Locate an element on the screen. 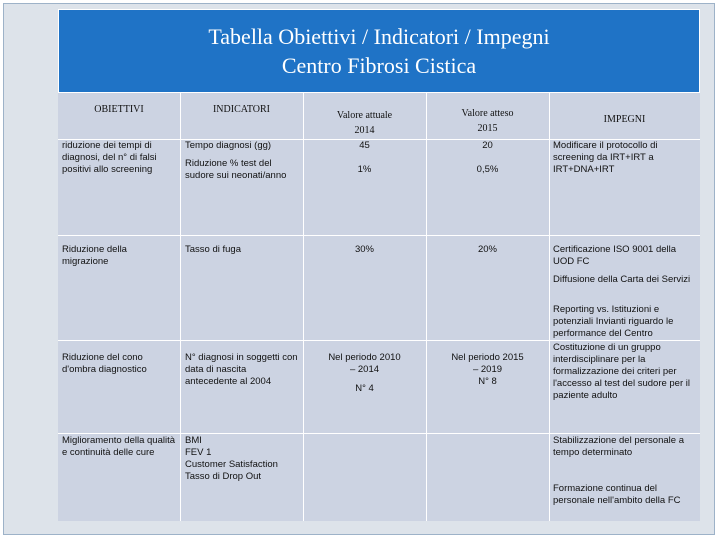 This screenshot has width=720, height=540. header-valore-atteso: Valore atteso 2015 is located at coordinates (487, 129).